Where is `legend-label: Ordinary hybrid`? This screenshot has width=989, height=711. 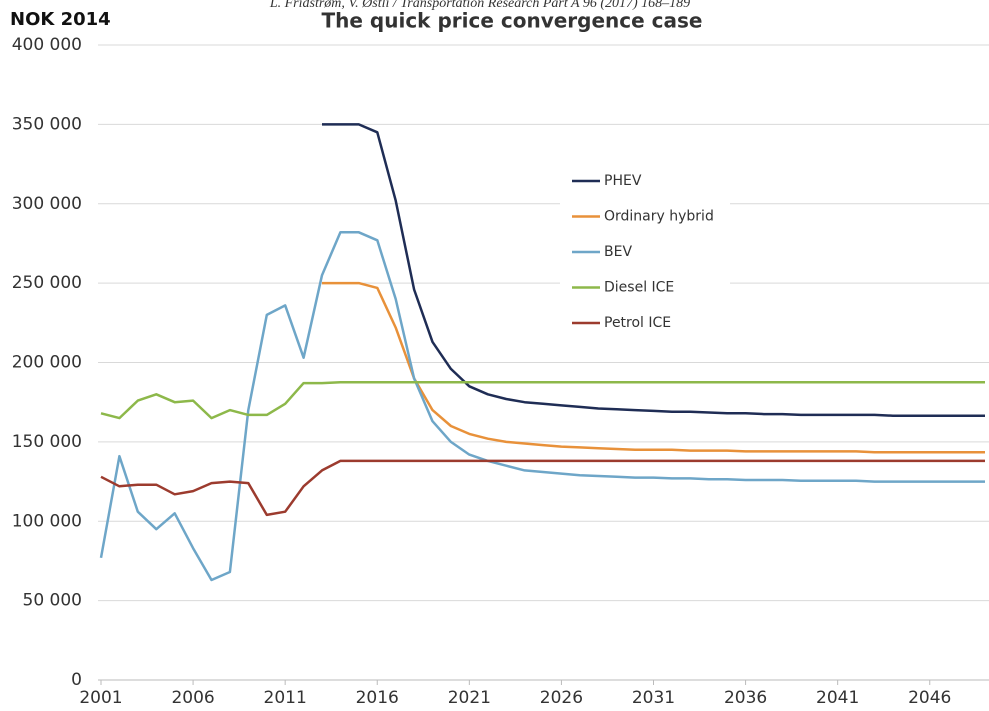 legend-label: Ordinary hybrid is located at coordinates (659, 217).